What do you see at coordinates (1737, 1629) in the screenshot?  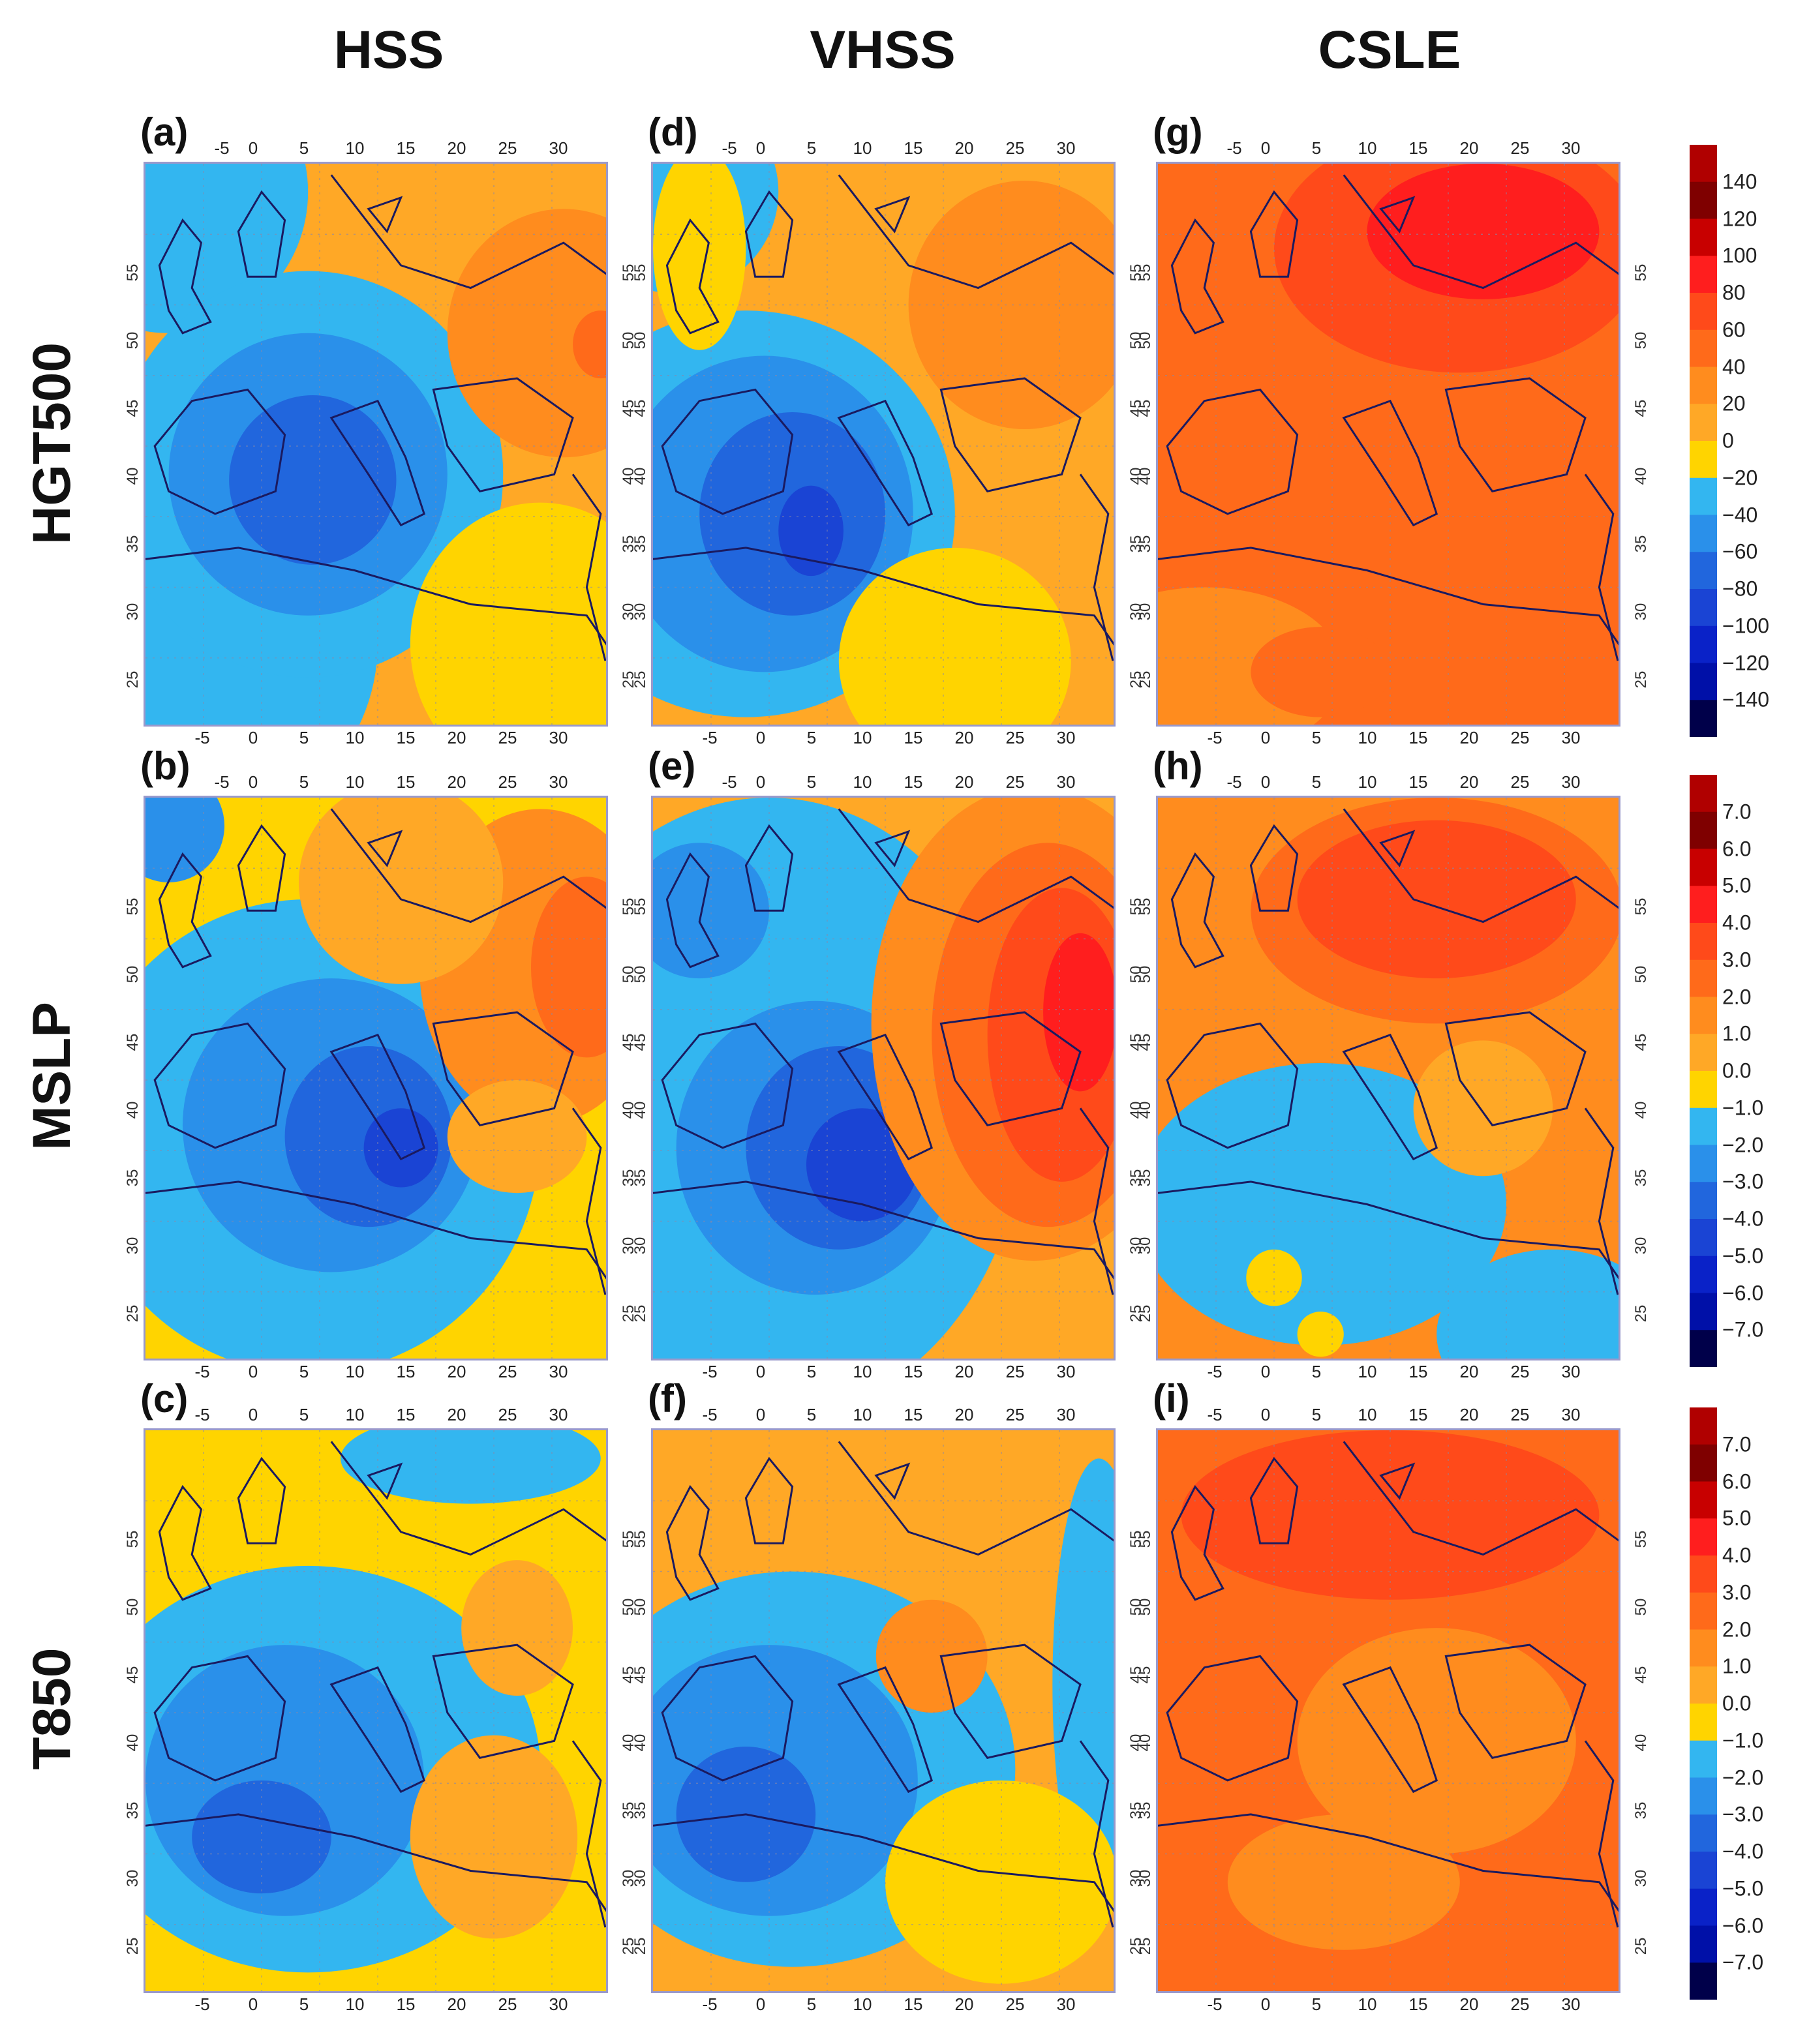 I see `colorbar-tick-label: 2.0` at bounding box center [1737, 1629].